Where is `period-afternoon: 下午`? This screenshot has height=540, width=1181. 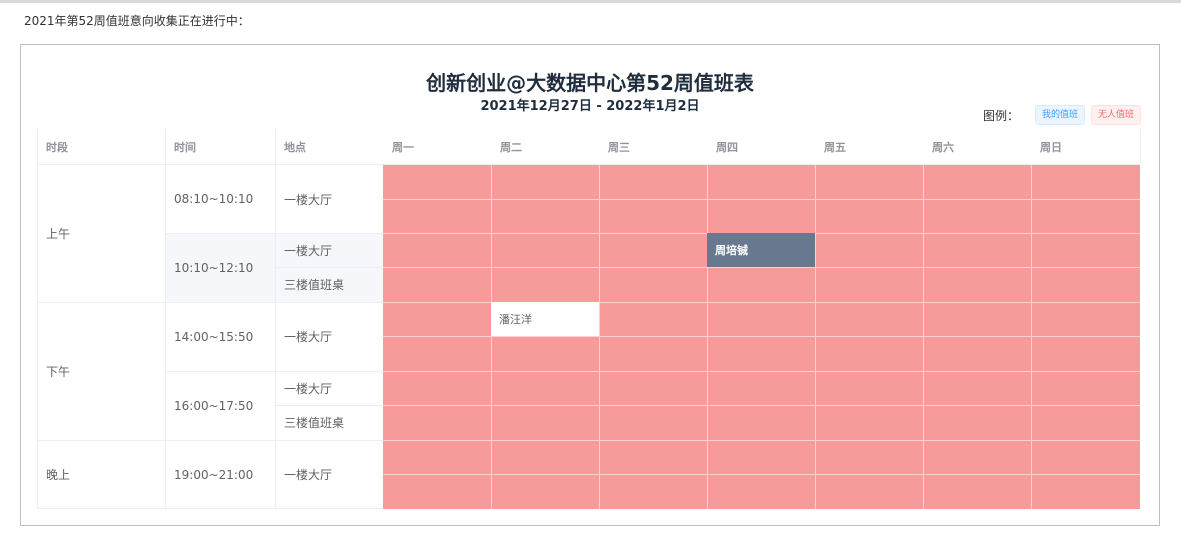 period-afternoon: 下午 is located at coordinates (58, 371).